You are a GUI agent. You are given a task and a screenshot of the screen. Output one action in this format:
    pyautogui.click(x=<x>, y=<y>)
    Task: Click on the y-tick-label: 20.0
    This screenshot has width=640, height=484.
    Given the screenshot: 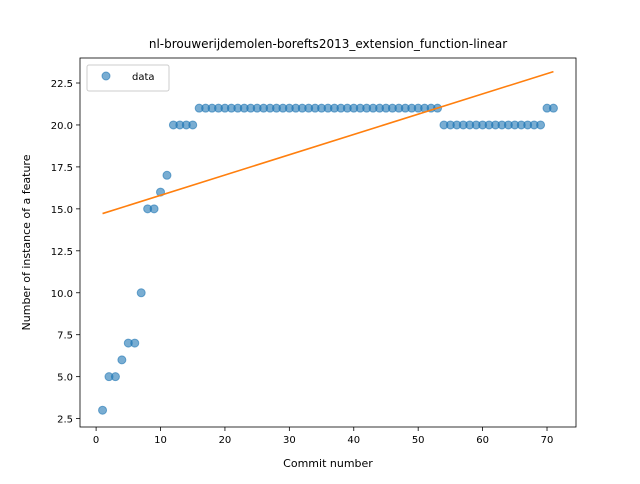 What is the action you would take?
    pyautogui.click(x=62, y=126)
    